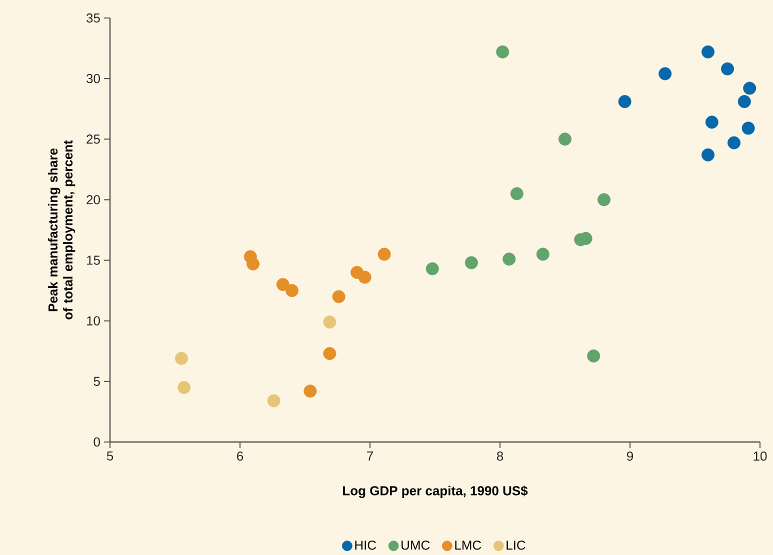 This screenshot has width=773, height=555. Describe the element at coordinates (516, 545) in the screenshot. I see `legend-label: LIC` at that location.